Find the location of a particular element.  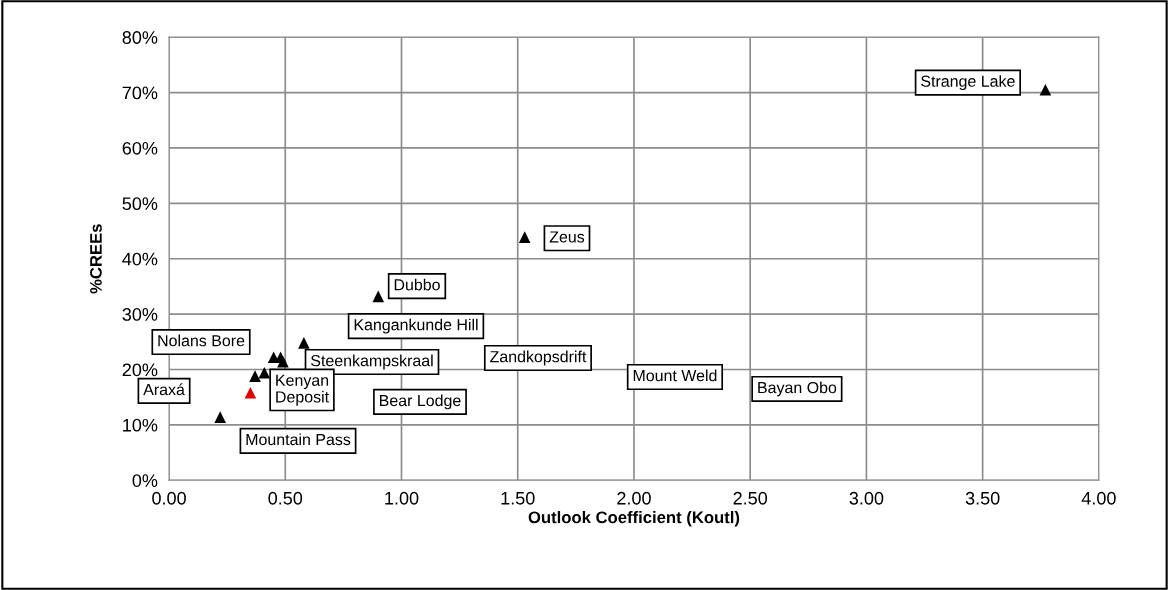

annotation: Mountain Pass is located at coordinates (298, 439).